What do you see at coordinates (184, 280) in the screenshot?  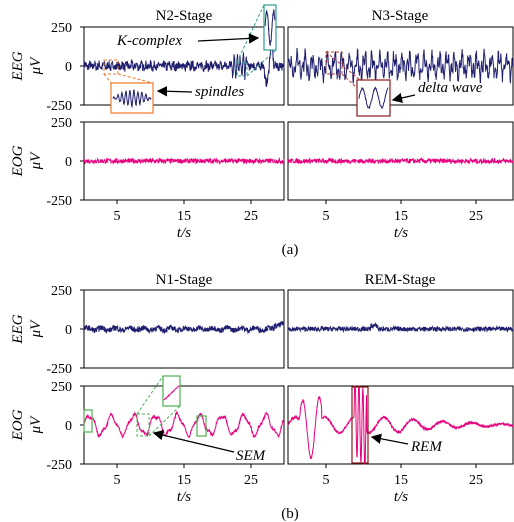 I see `stage-title-n1: N1-Stage` at bounding box center [184, 280].